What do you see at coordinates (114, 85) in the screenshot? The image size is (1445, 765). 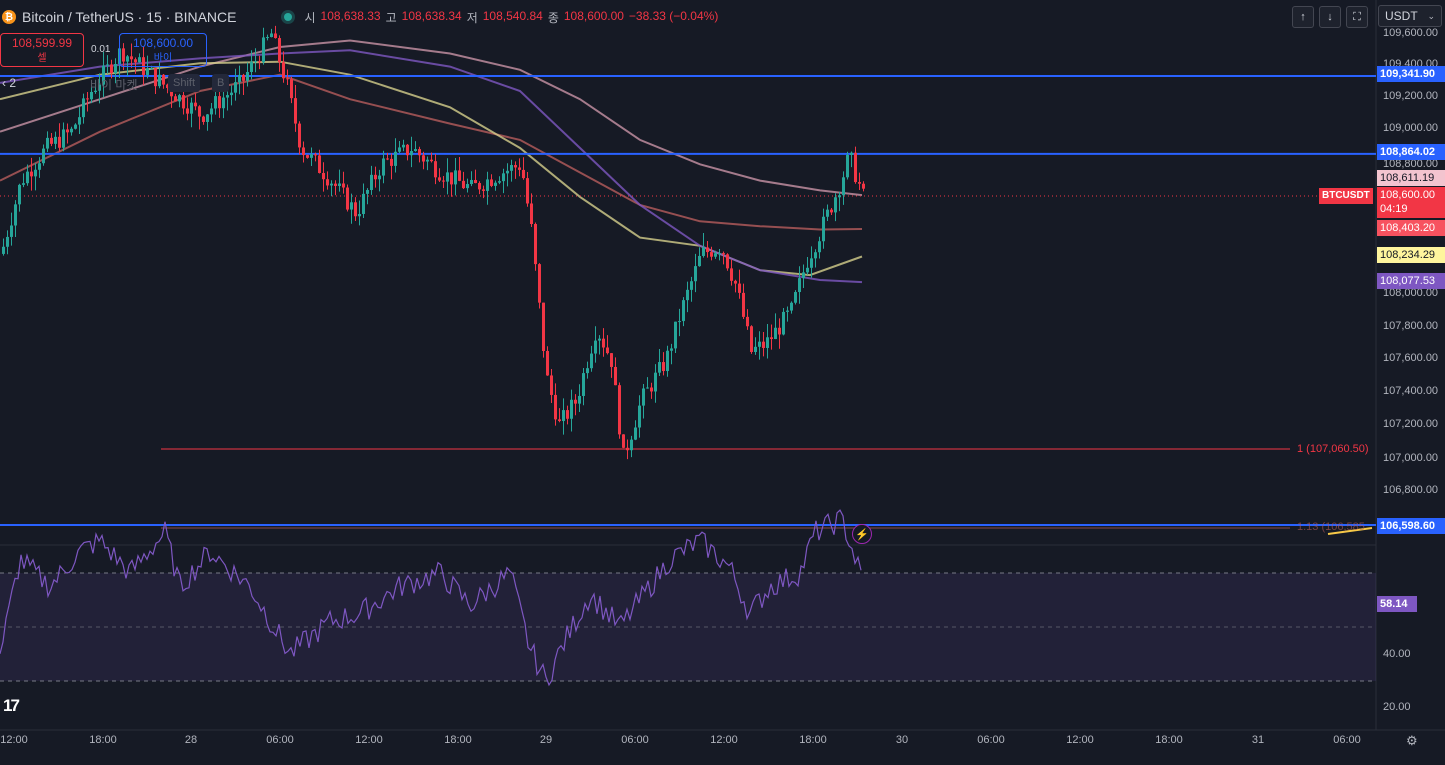 I see `buy-market-label: 바이 마켓` at bounding box center [114, 85].